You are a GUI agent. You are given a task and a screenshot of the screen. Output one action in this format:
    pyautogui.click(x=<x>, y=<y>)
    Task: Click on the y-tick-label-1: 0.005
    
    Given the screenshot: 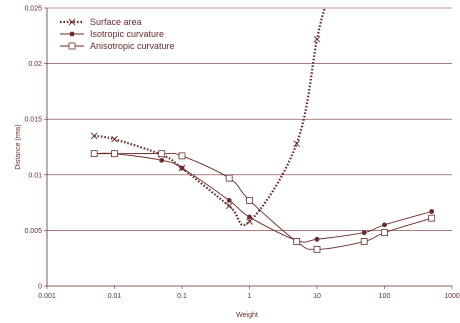 What is the action you would take?
    pyautogui.click(x=33, y=231)
    